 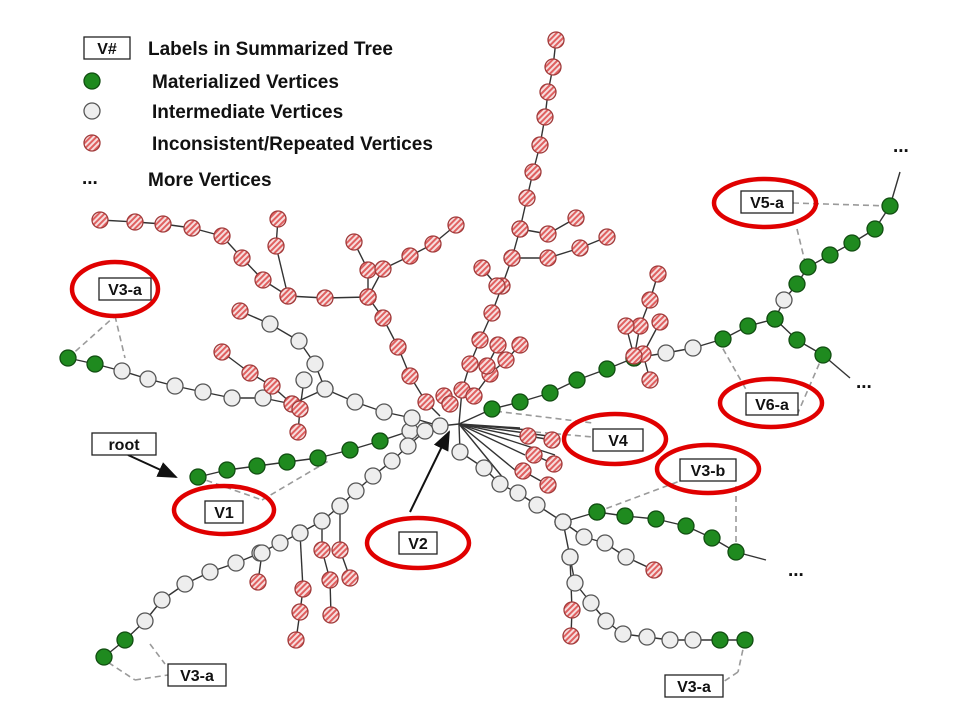 I want to click on highlight-ring-v6a, so click(x=771, y=403).